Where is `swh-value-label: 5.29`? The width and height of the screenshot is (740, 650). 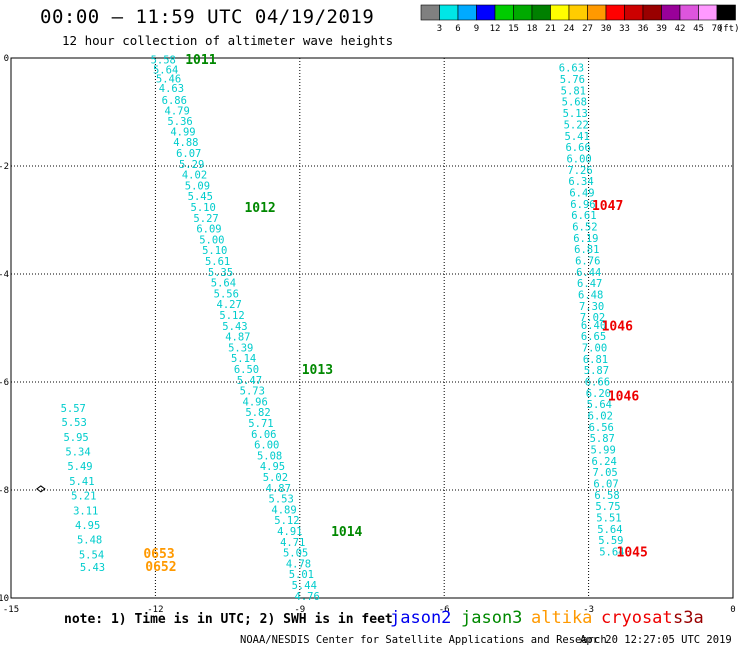
swh-value-label: 5.29 is located at coordinates (191, 165).